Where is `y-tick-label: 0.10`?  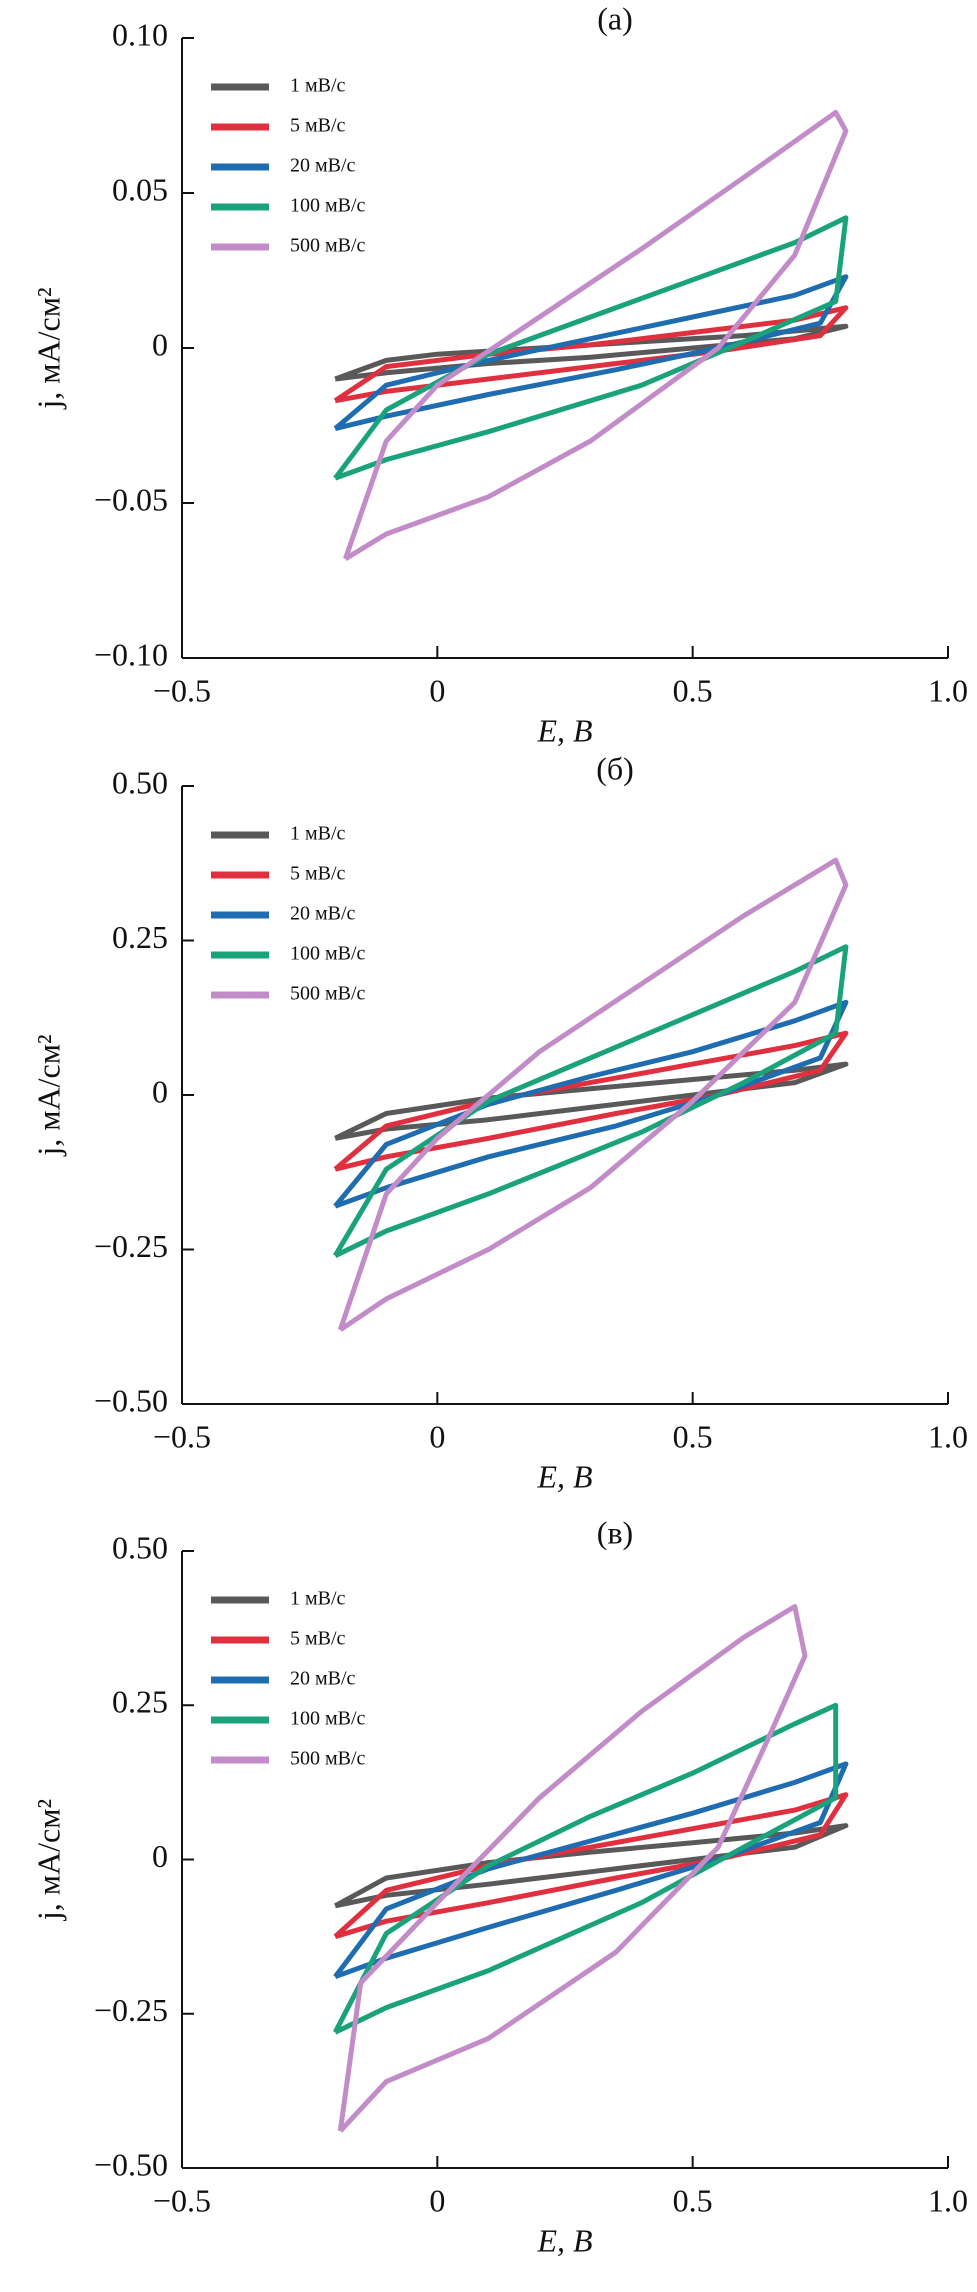 y-tick-label: 0.10 is located at coordinates (140, 34).